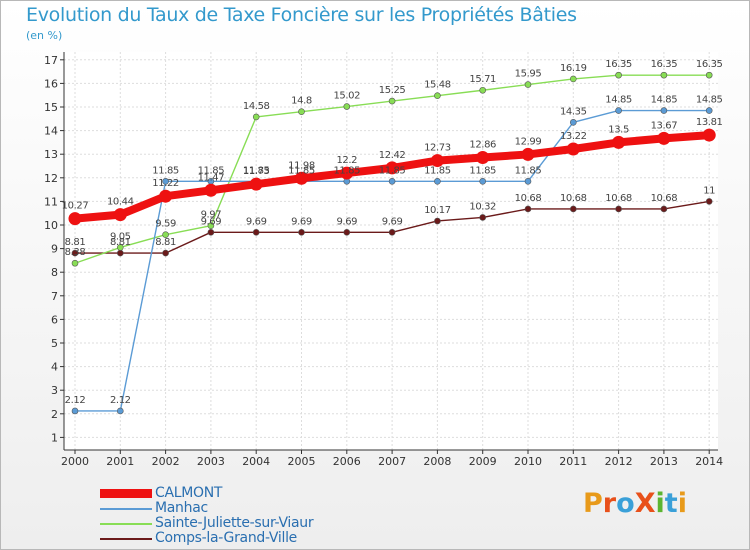 The image size is (750, 550). I want to click on data-label-calmont: 10.44, so click(120, 202).